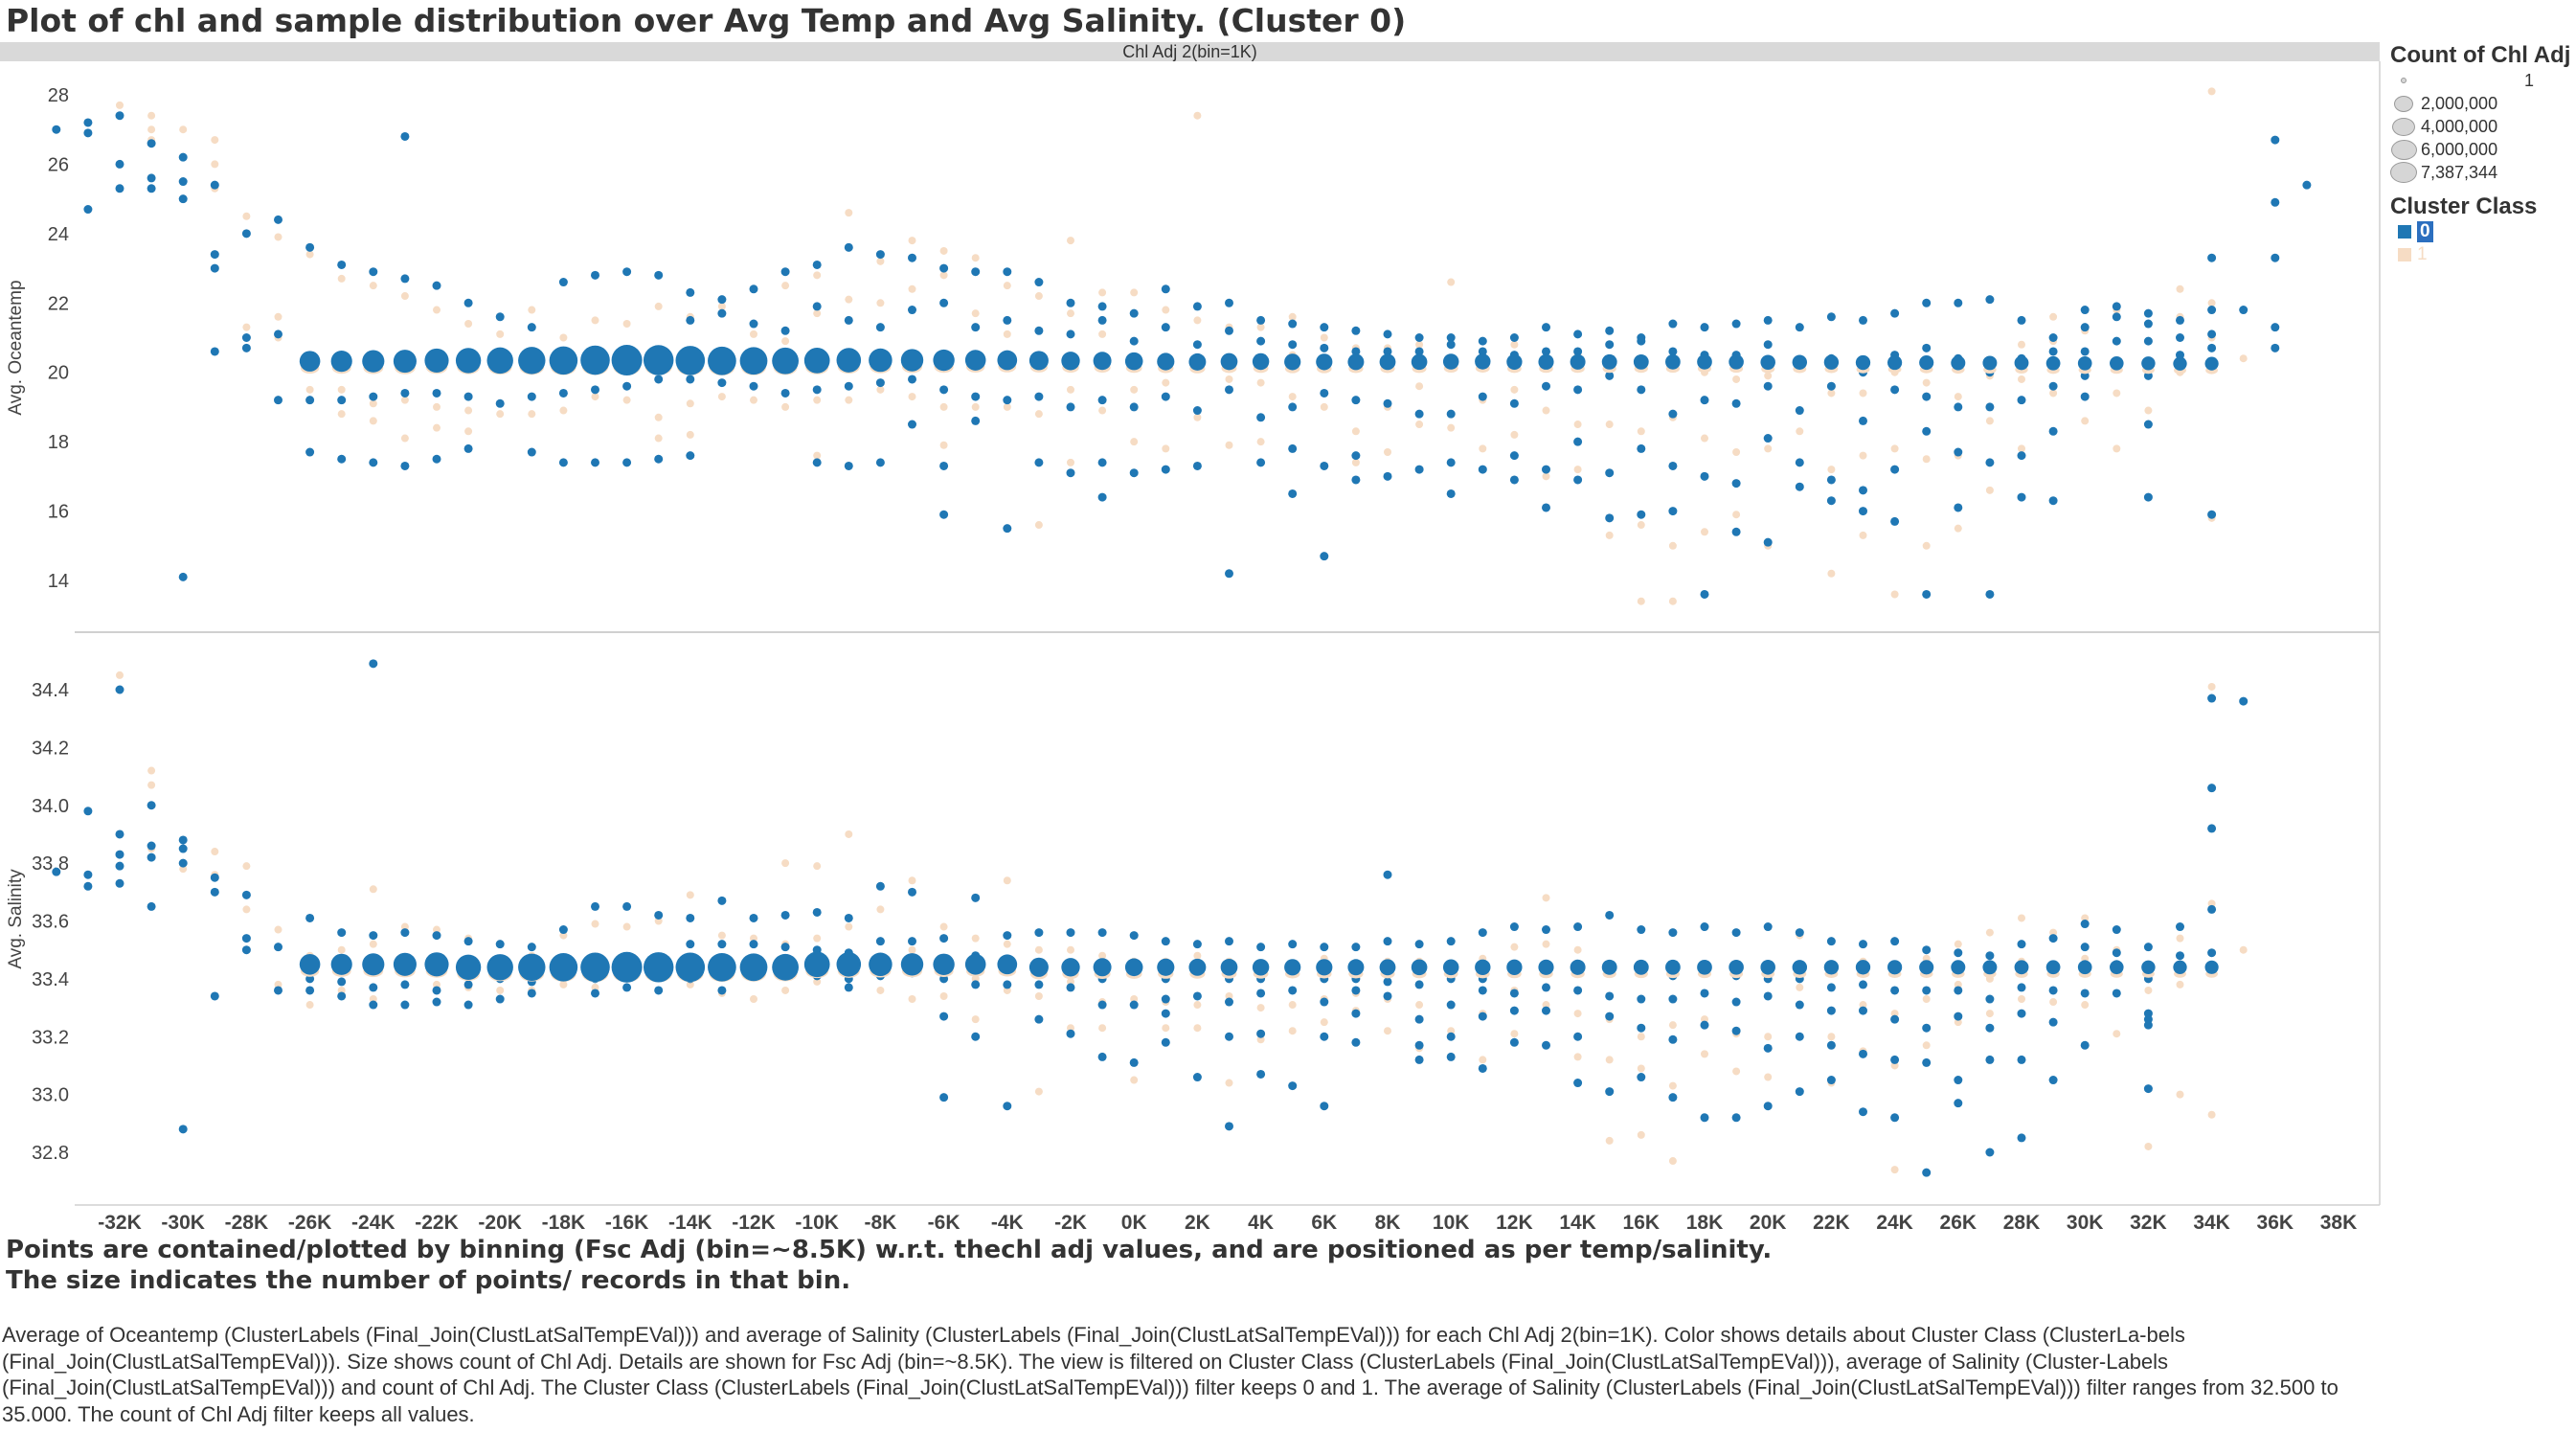 The image size is (2576, 1432). I want to click on color-legend-item-0: 0, so click(2483, 231).